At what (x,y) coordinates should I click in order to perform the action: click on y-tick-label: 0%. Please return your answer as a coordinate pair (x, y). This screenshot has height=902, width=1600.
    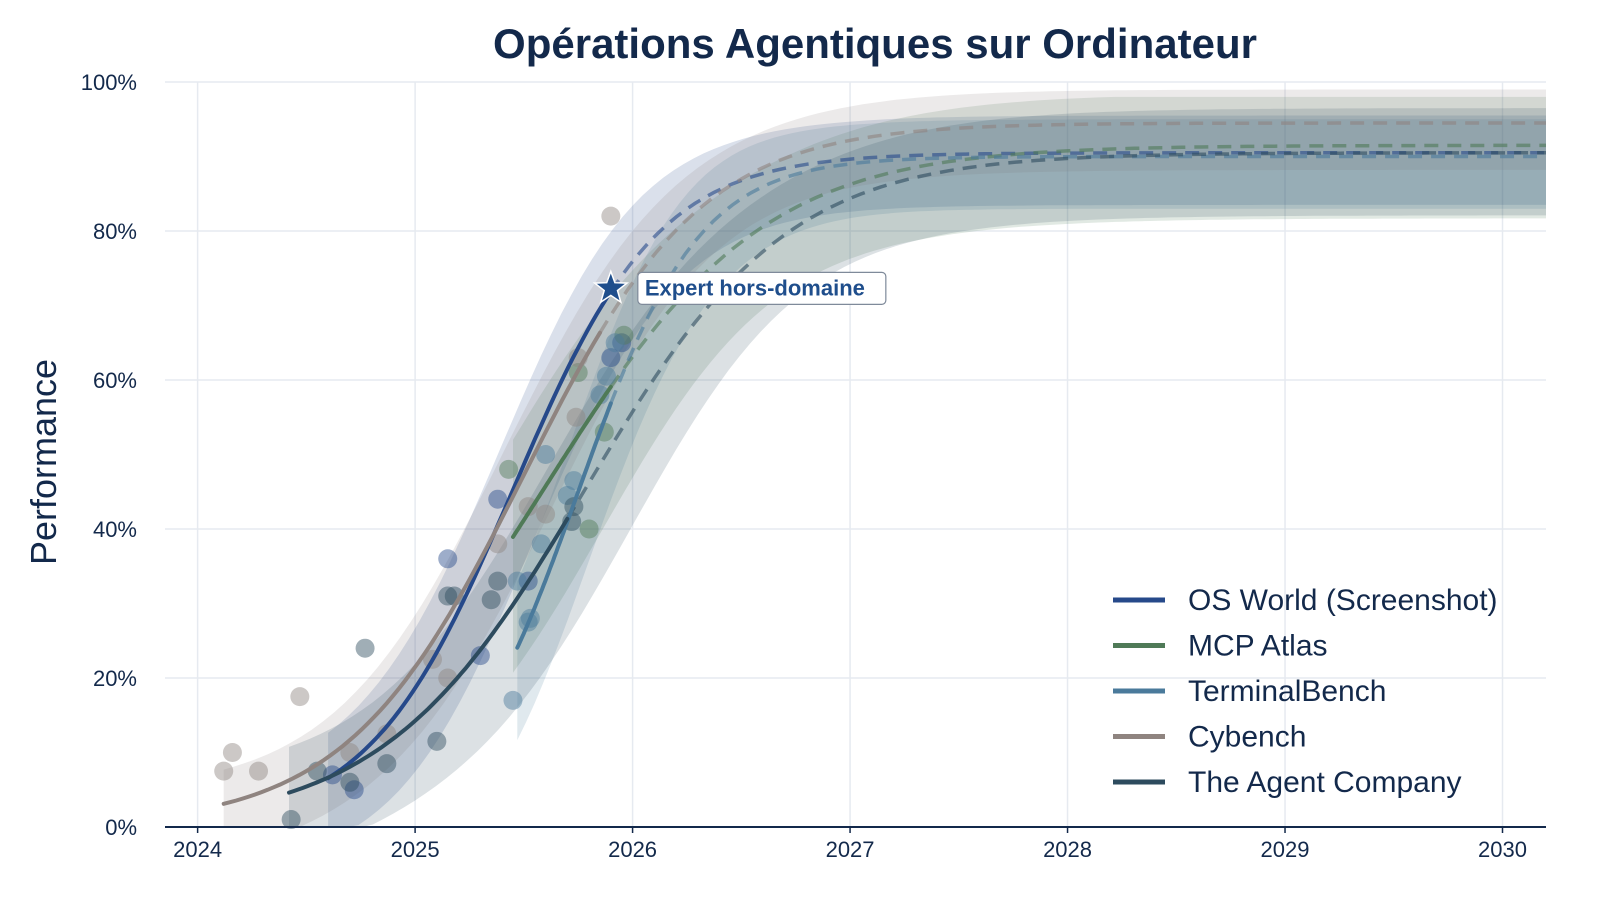
    Looking at the image, I should click on (121, 827).